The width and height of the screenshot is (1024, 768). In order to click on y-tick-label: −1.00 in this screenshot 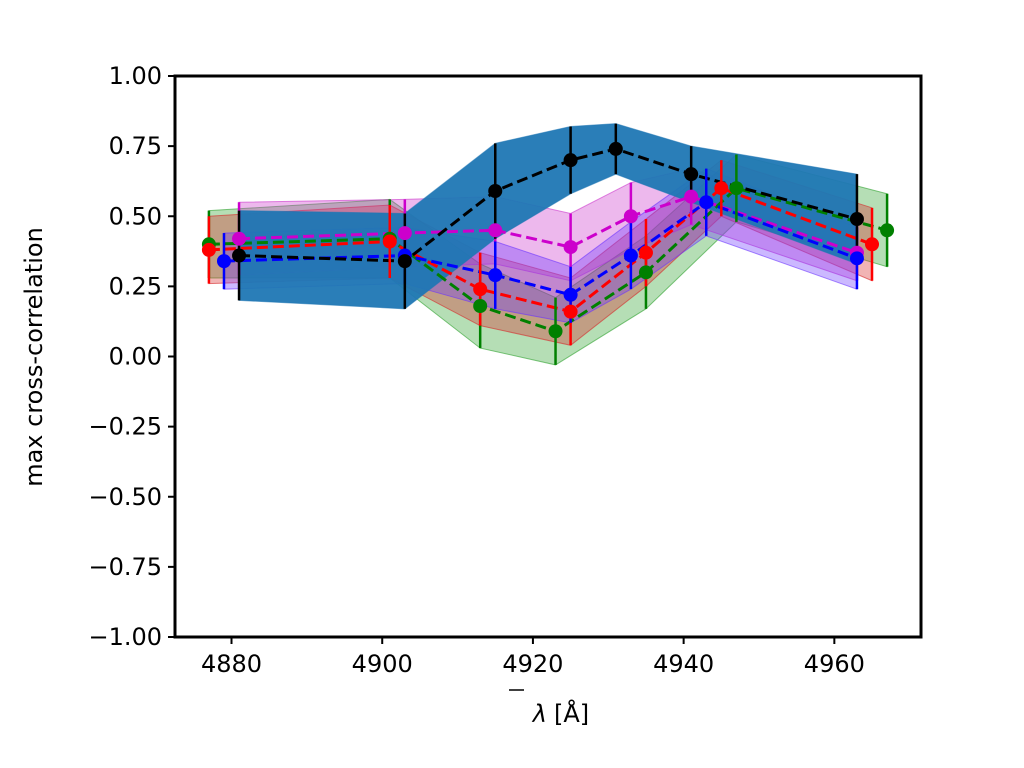, I will do `click(125, 637)`.